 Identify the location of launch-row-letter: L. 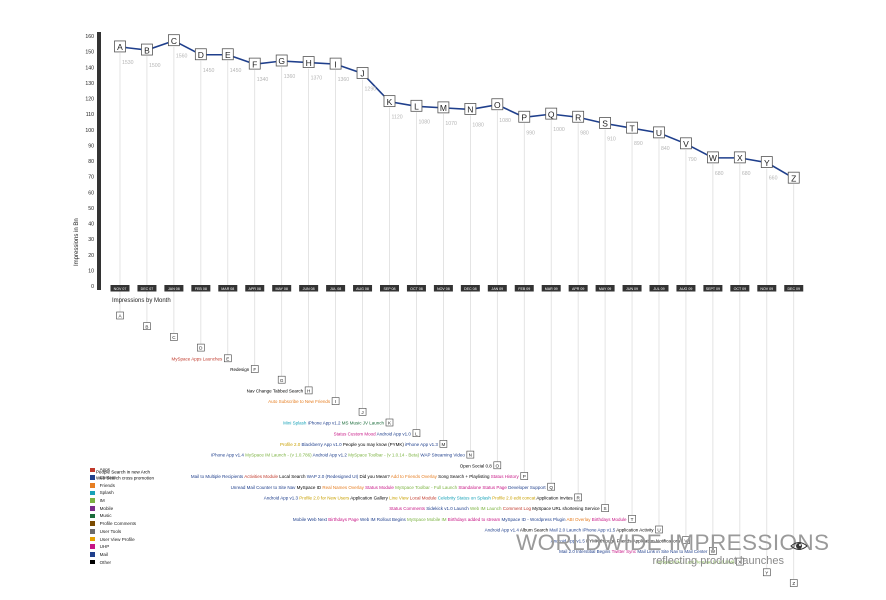
(416, 433).